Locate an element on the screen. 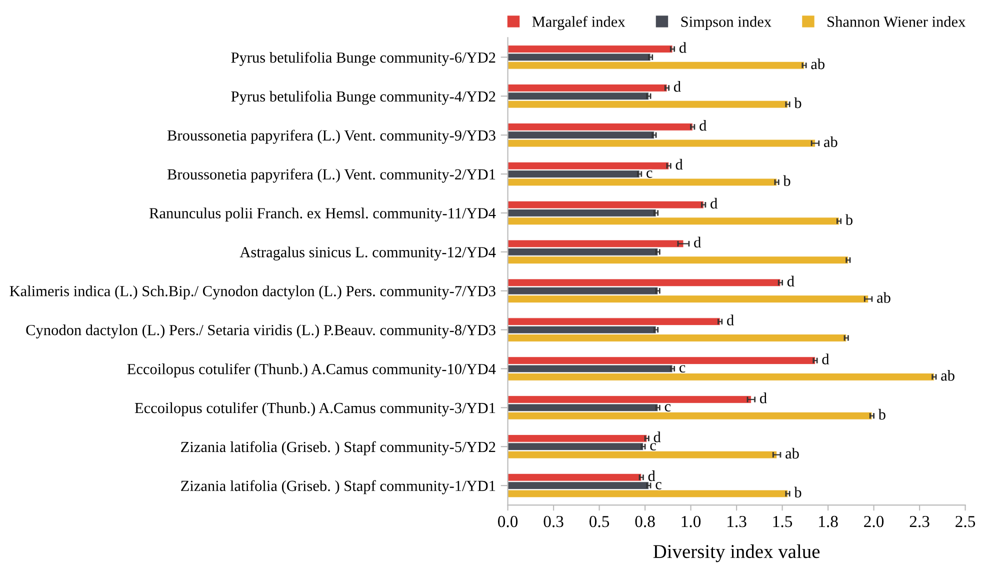 This screenshot has width=986, height=563. x-tick-label: 2.5 is located at coordinates (966, 522).